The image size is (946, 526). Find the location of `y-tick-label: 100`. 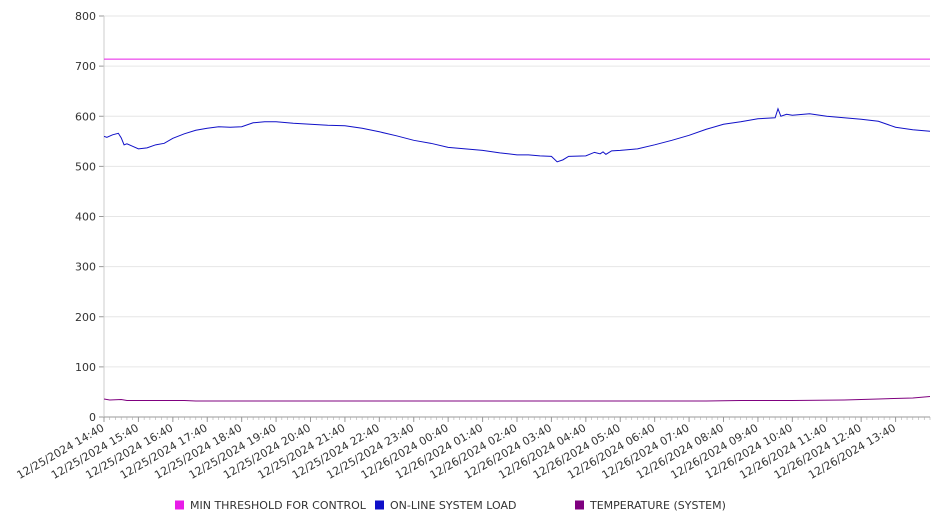

y-tick-label: 100 is located at coordinates (85, 367).